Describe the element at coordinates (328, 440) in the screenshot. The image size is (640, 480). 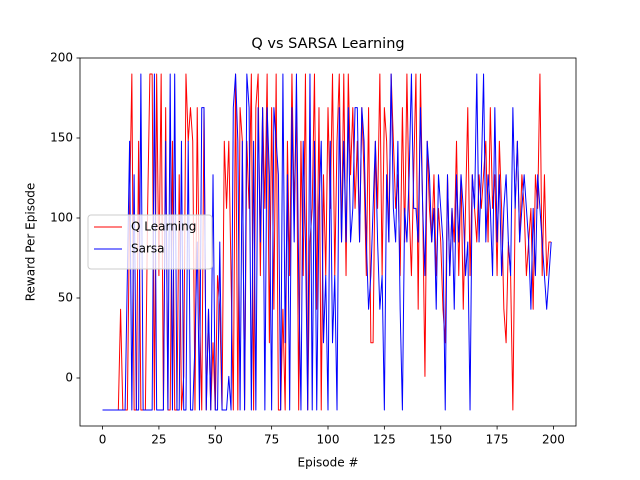
I see `x-tick-label: 100` at that location.